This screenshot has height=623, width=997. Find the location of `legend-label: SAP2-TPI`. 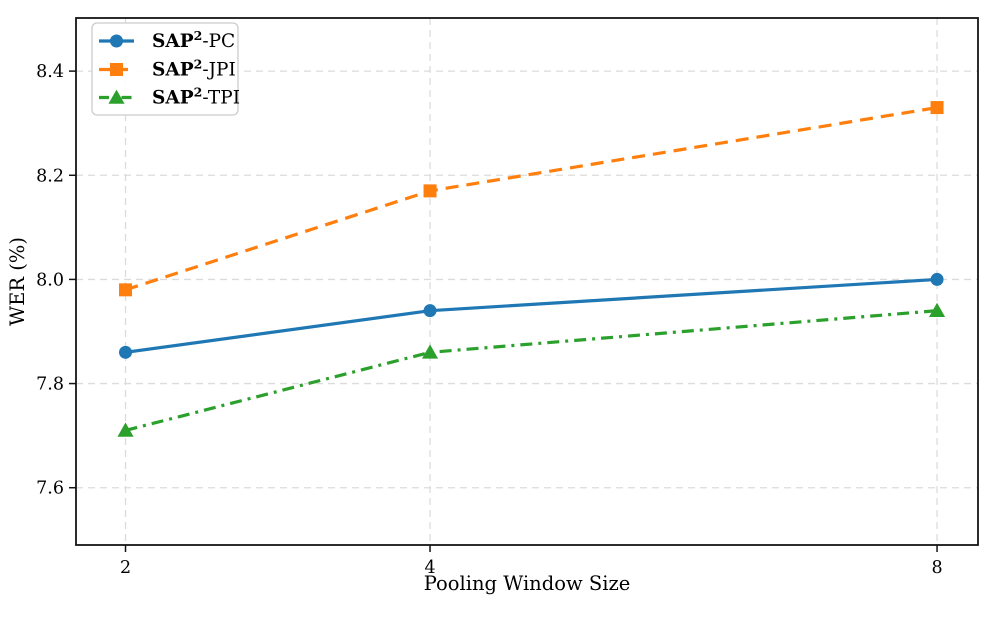

legend-label: SAP2-TPI is located at coordinates (196, 97).